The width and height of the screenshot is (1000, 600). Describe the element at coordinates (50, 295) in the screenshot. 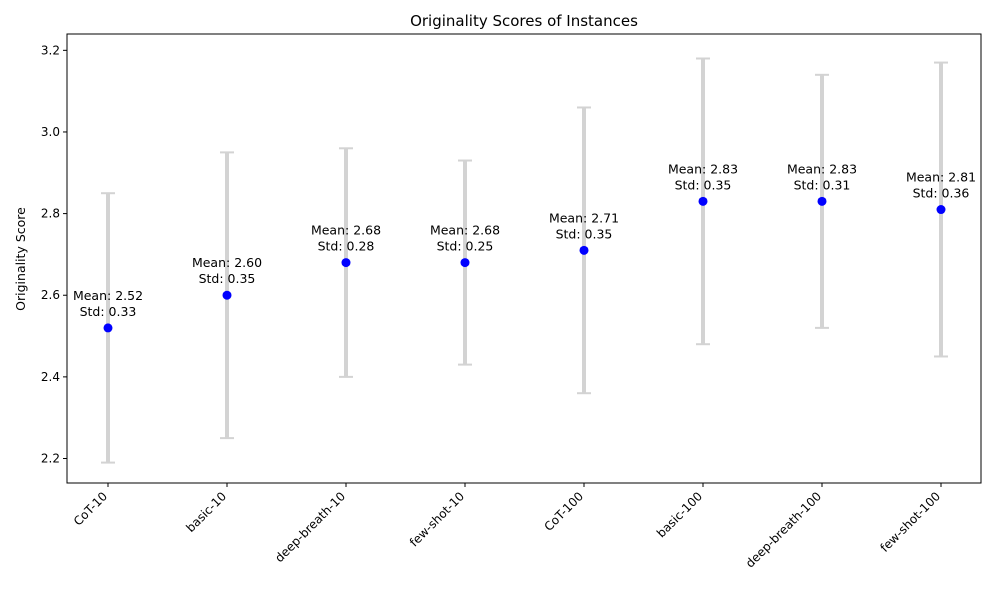

I see `y-tick-label: 2.6` at that location.